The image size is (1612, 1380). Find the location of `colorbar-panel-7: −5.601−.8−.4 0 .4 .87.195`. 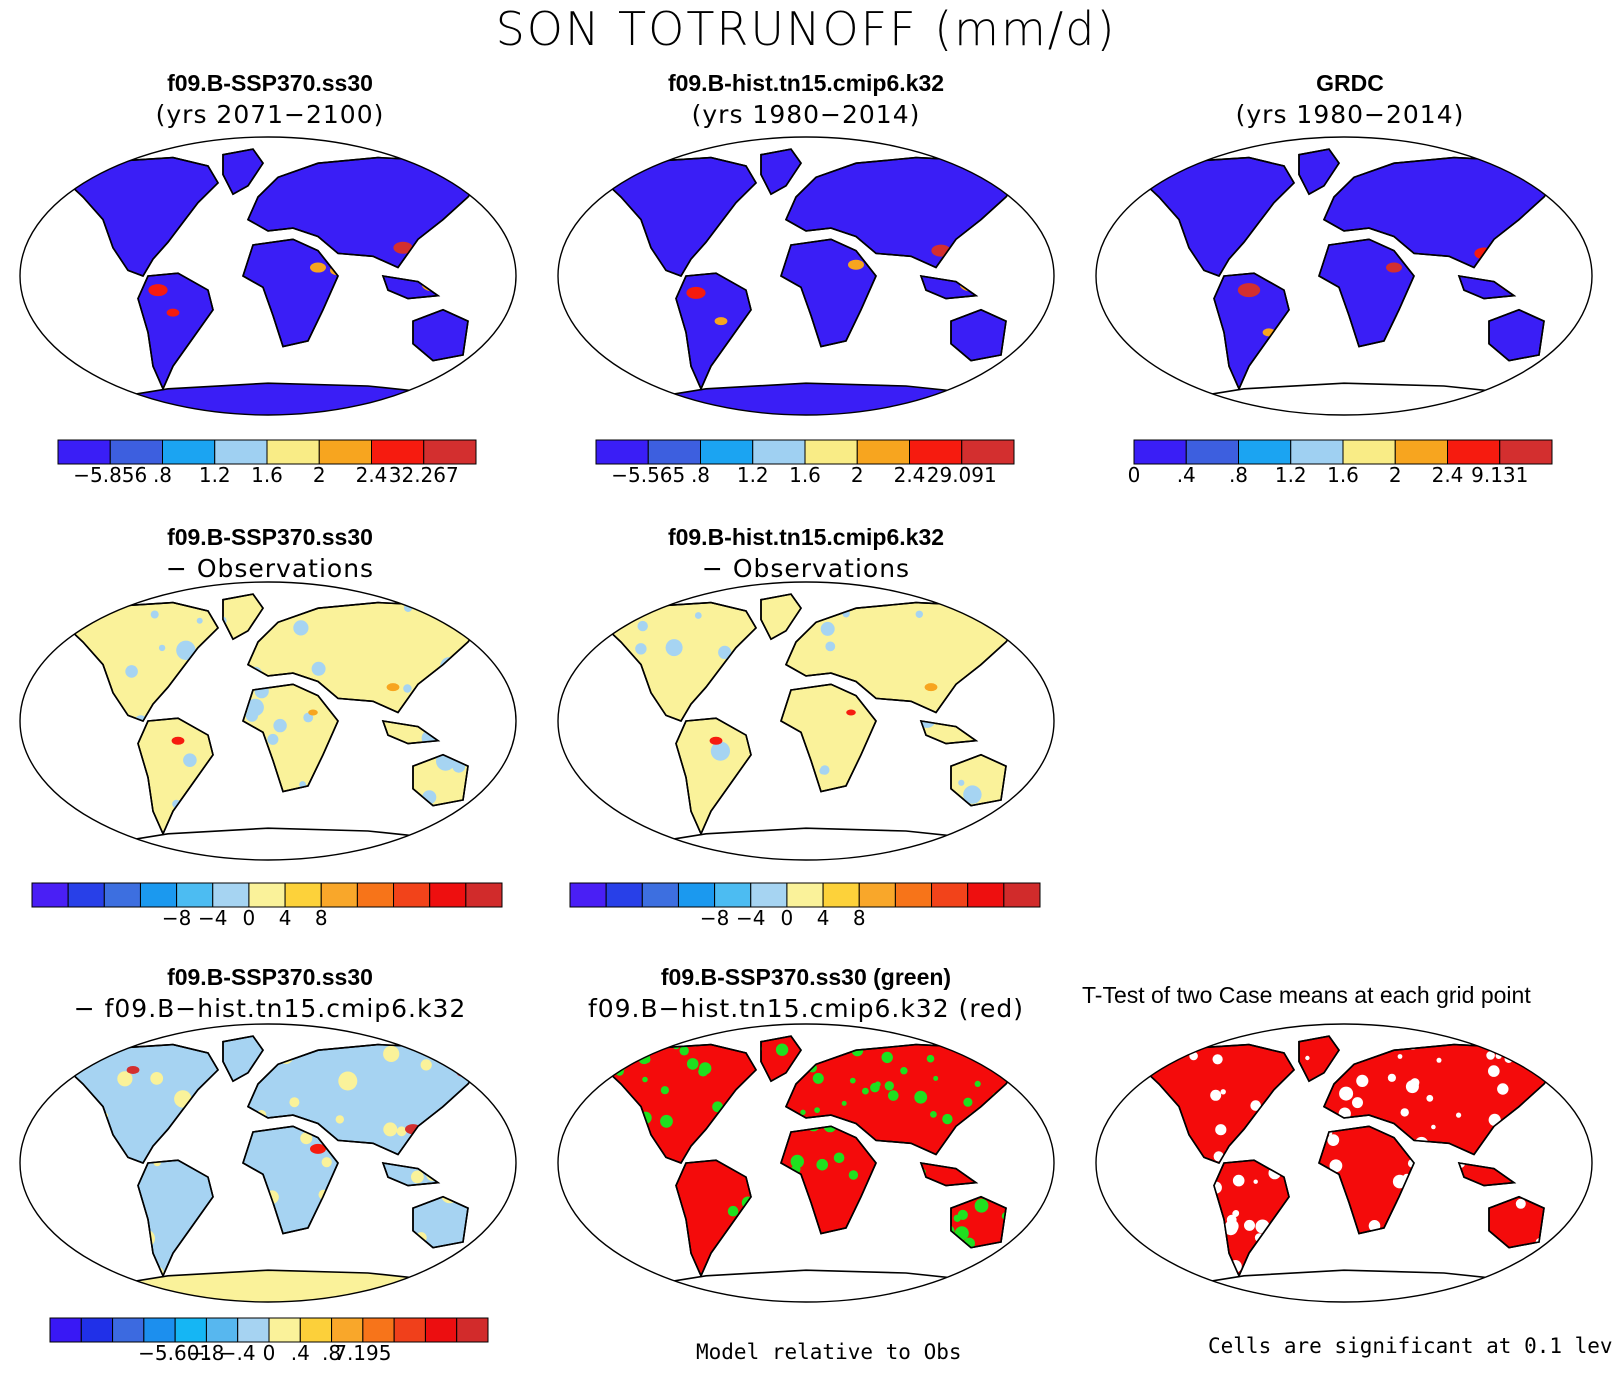

colorbar-panel-7: −5.601−.8−.4 0 .4 .87.195 is located at coordinates (269, 1341).